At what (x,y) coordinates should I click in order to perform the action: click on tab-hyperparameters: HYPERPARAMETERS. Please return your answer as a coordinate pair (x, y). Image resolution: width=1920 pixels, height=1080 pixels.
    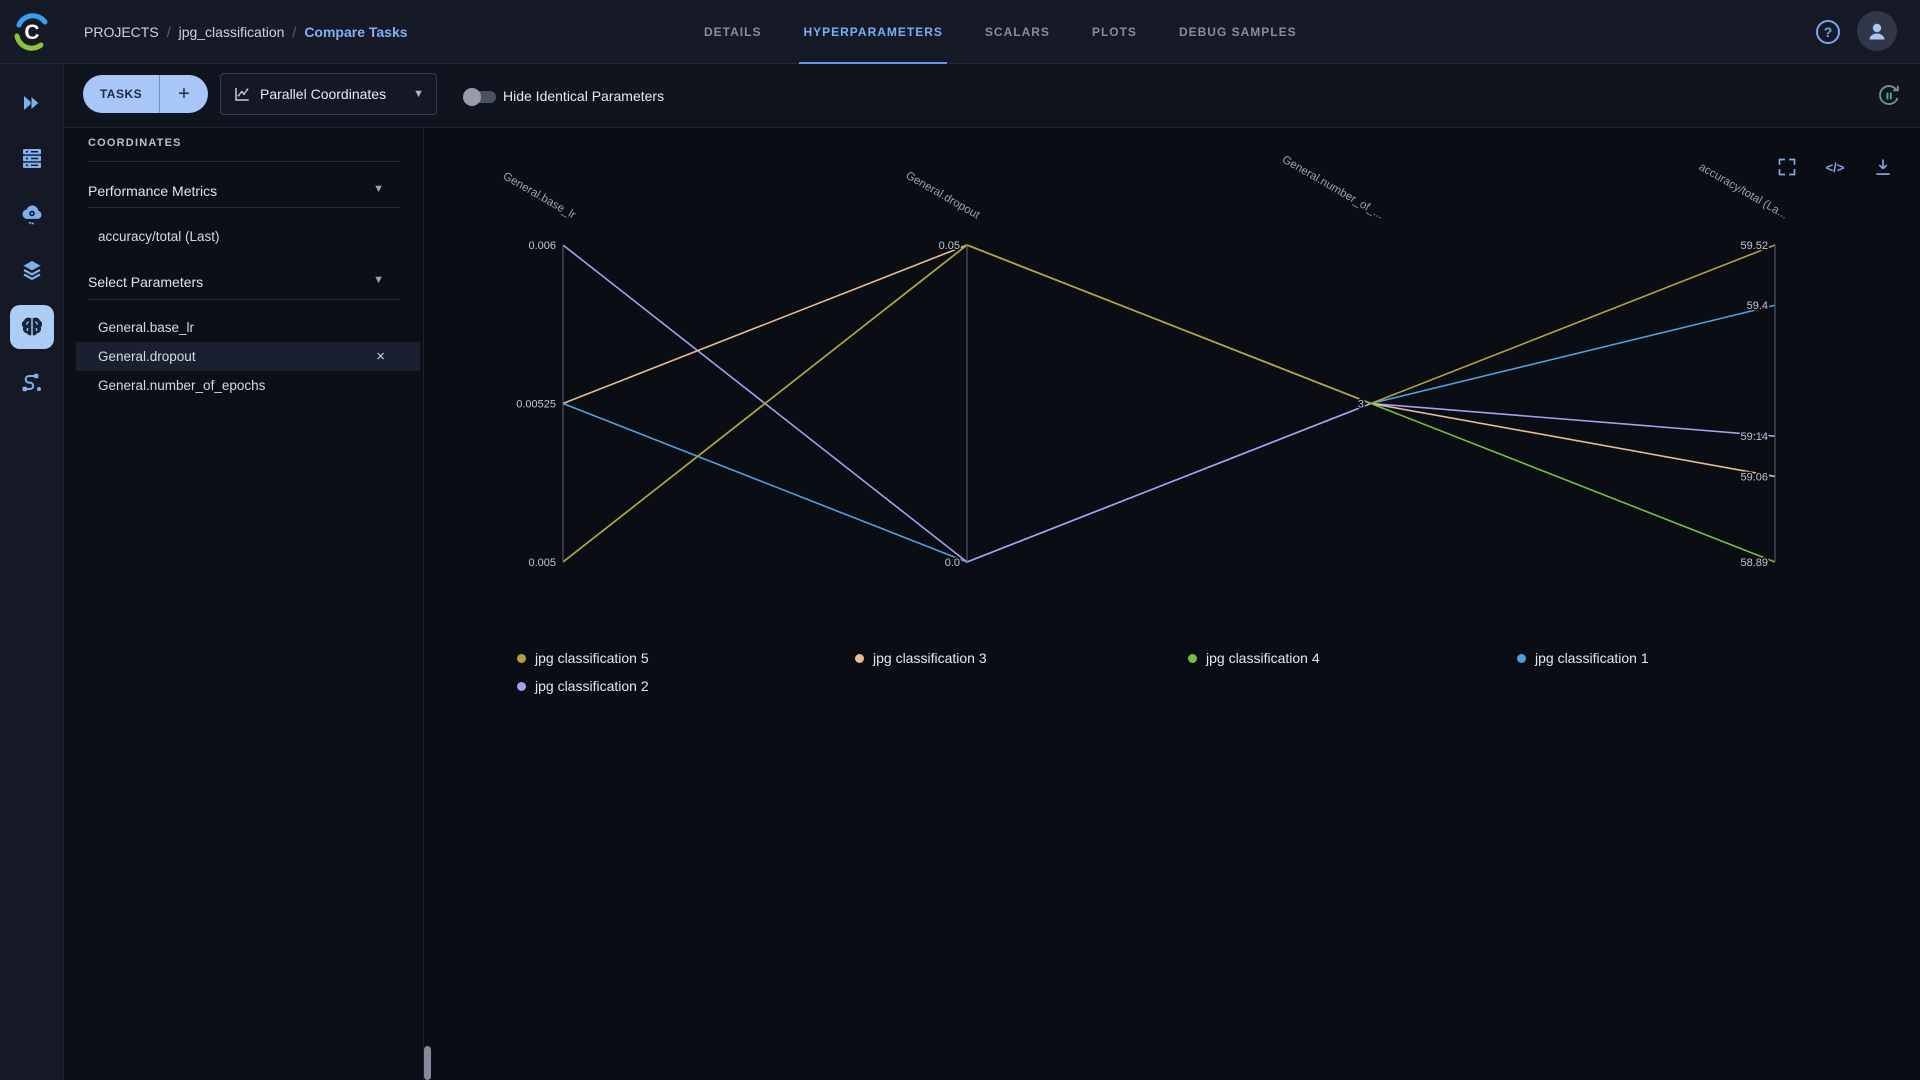
    Looking at the image, I should click on (873, 32).